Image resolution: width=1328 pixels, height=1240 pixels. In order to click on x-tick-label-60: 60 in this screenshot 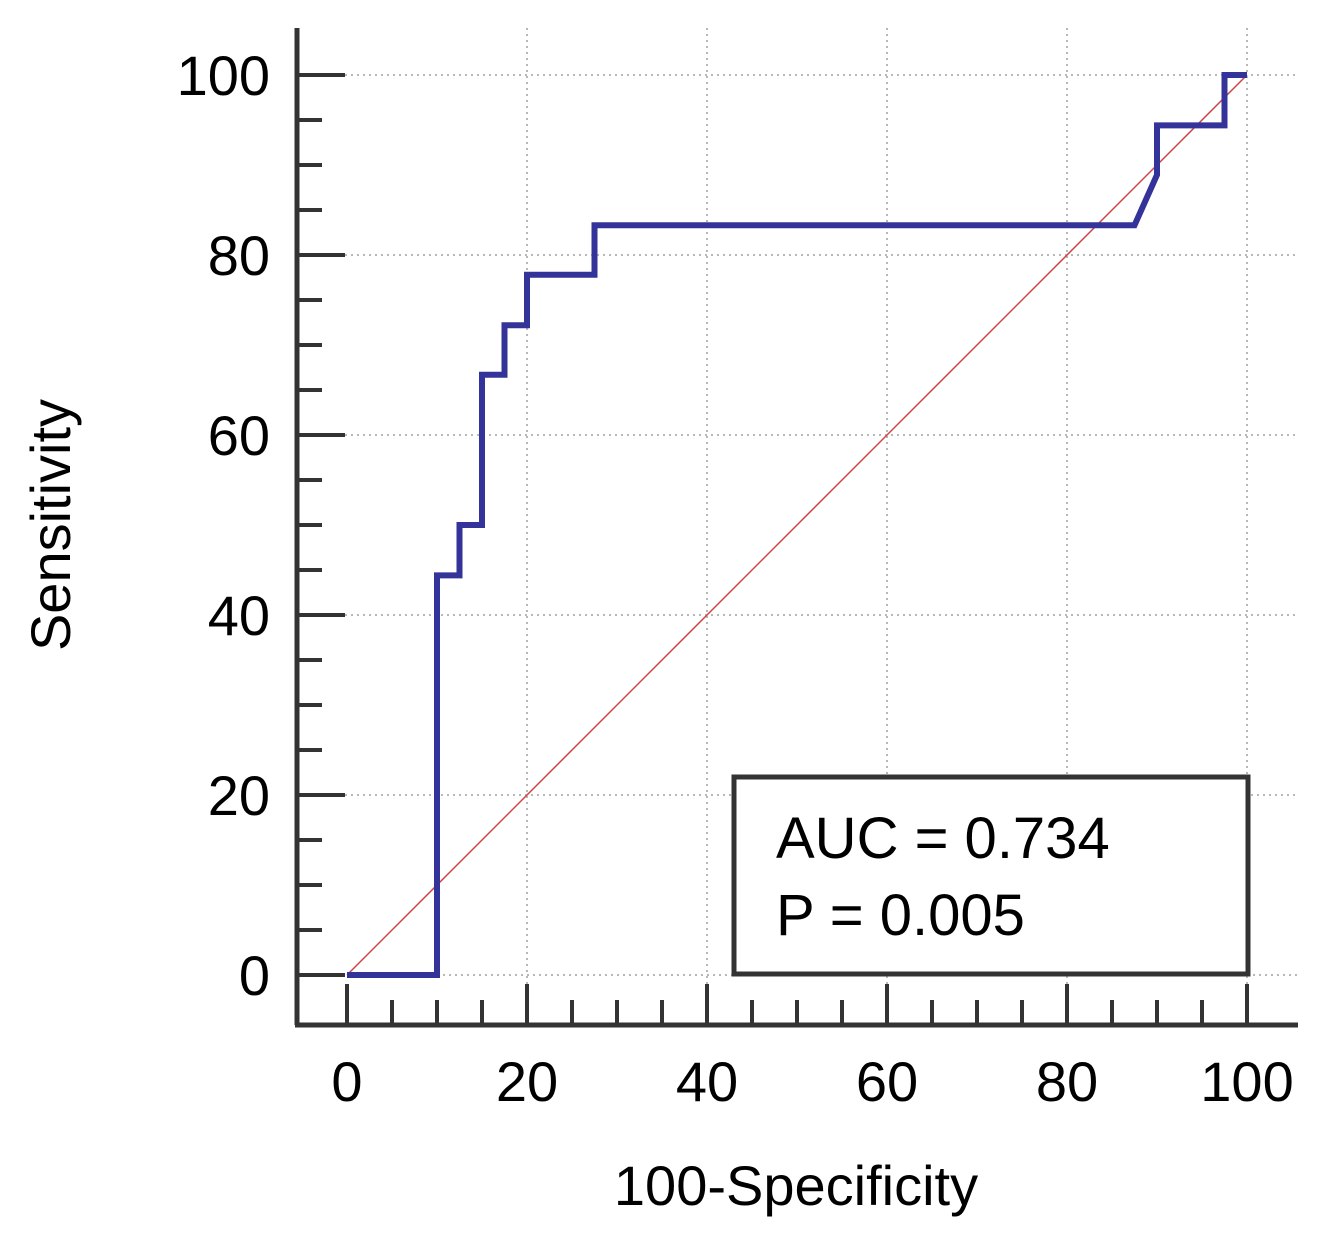, I will do `click(887, 1081)`.